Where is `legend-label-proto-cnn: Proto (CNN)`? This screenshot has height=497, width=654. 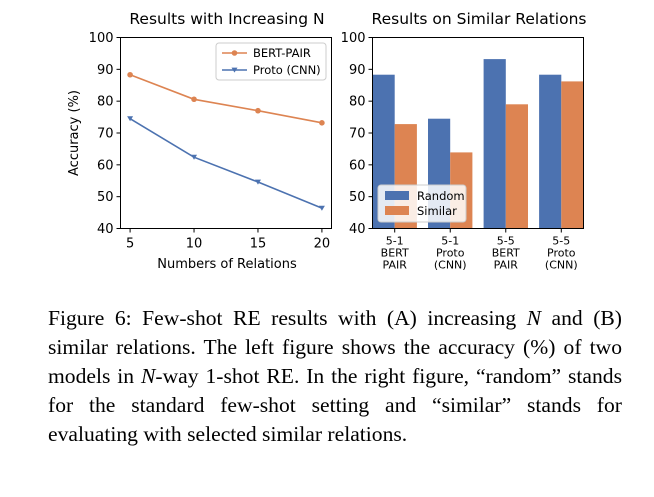
legend-label-proto-cnn: Proto (CNN) is located at coordinates (287, 70).